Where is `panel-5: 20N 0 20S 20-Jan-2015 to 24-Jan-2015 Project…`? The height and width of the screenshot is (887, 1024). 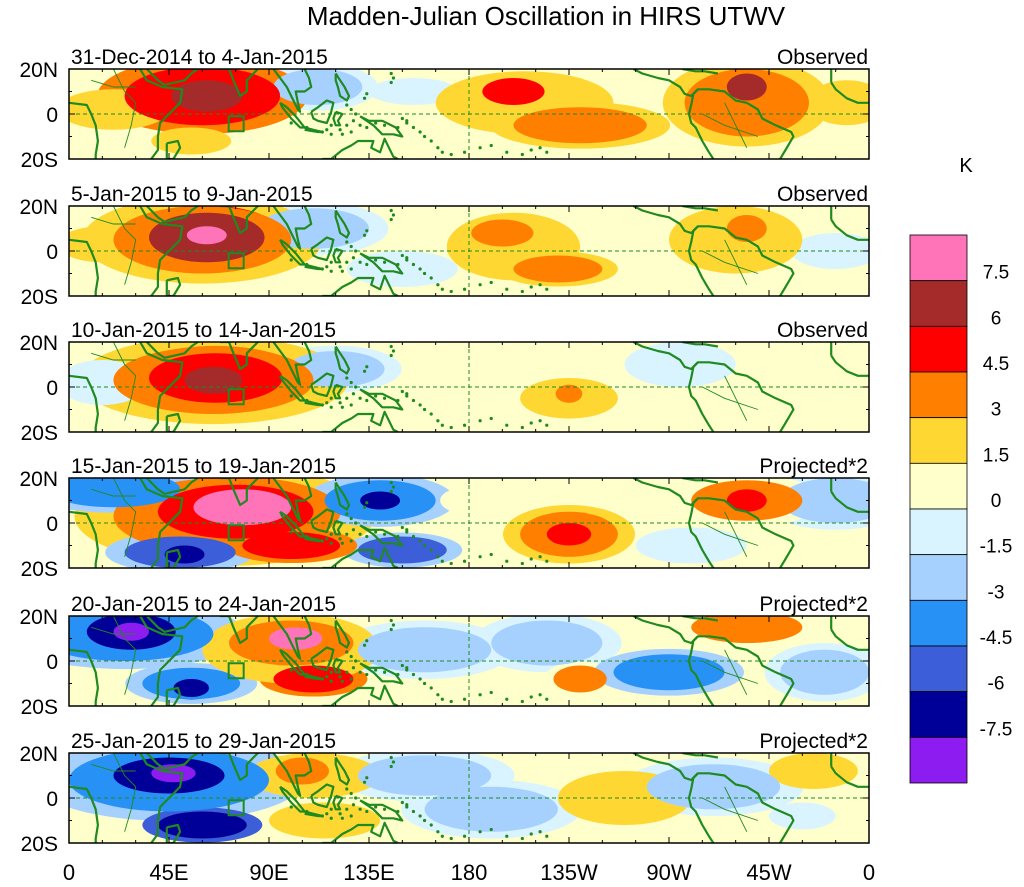
panel-5: 20N 0 20S 20-Jan-2015 to 24-Jan-2015 Project… is located at coordinates (444, 656).